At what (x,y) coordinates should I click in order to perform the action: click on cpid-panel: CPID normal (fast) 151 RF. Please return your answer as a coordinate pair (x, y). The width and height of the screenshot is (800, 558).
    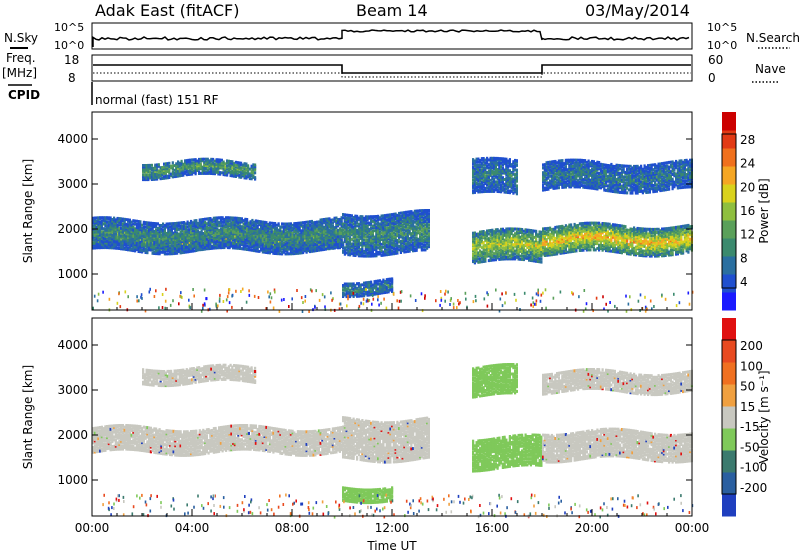
    Looking at the image, I should click on (113, 94).